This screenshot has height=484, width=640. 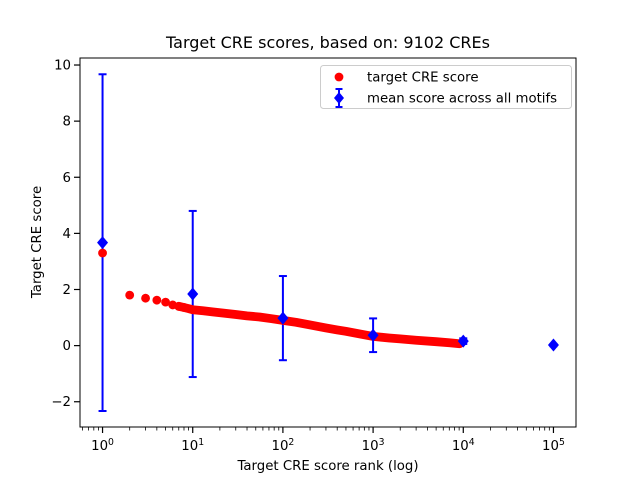 I want to click on y-tick-label: −2, so click(x=61, y=402).